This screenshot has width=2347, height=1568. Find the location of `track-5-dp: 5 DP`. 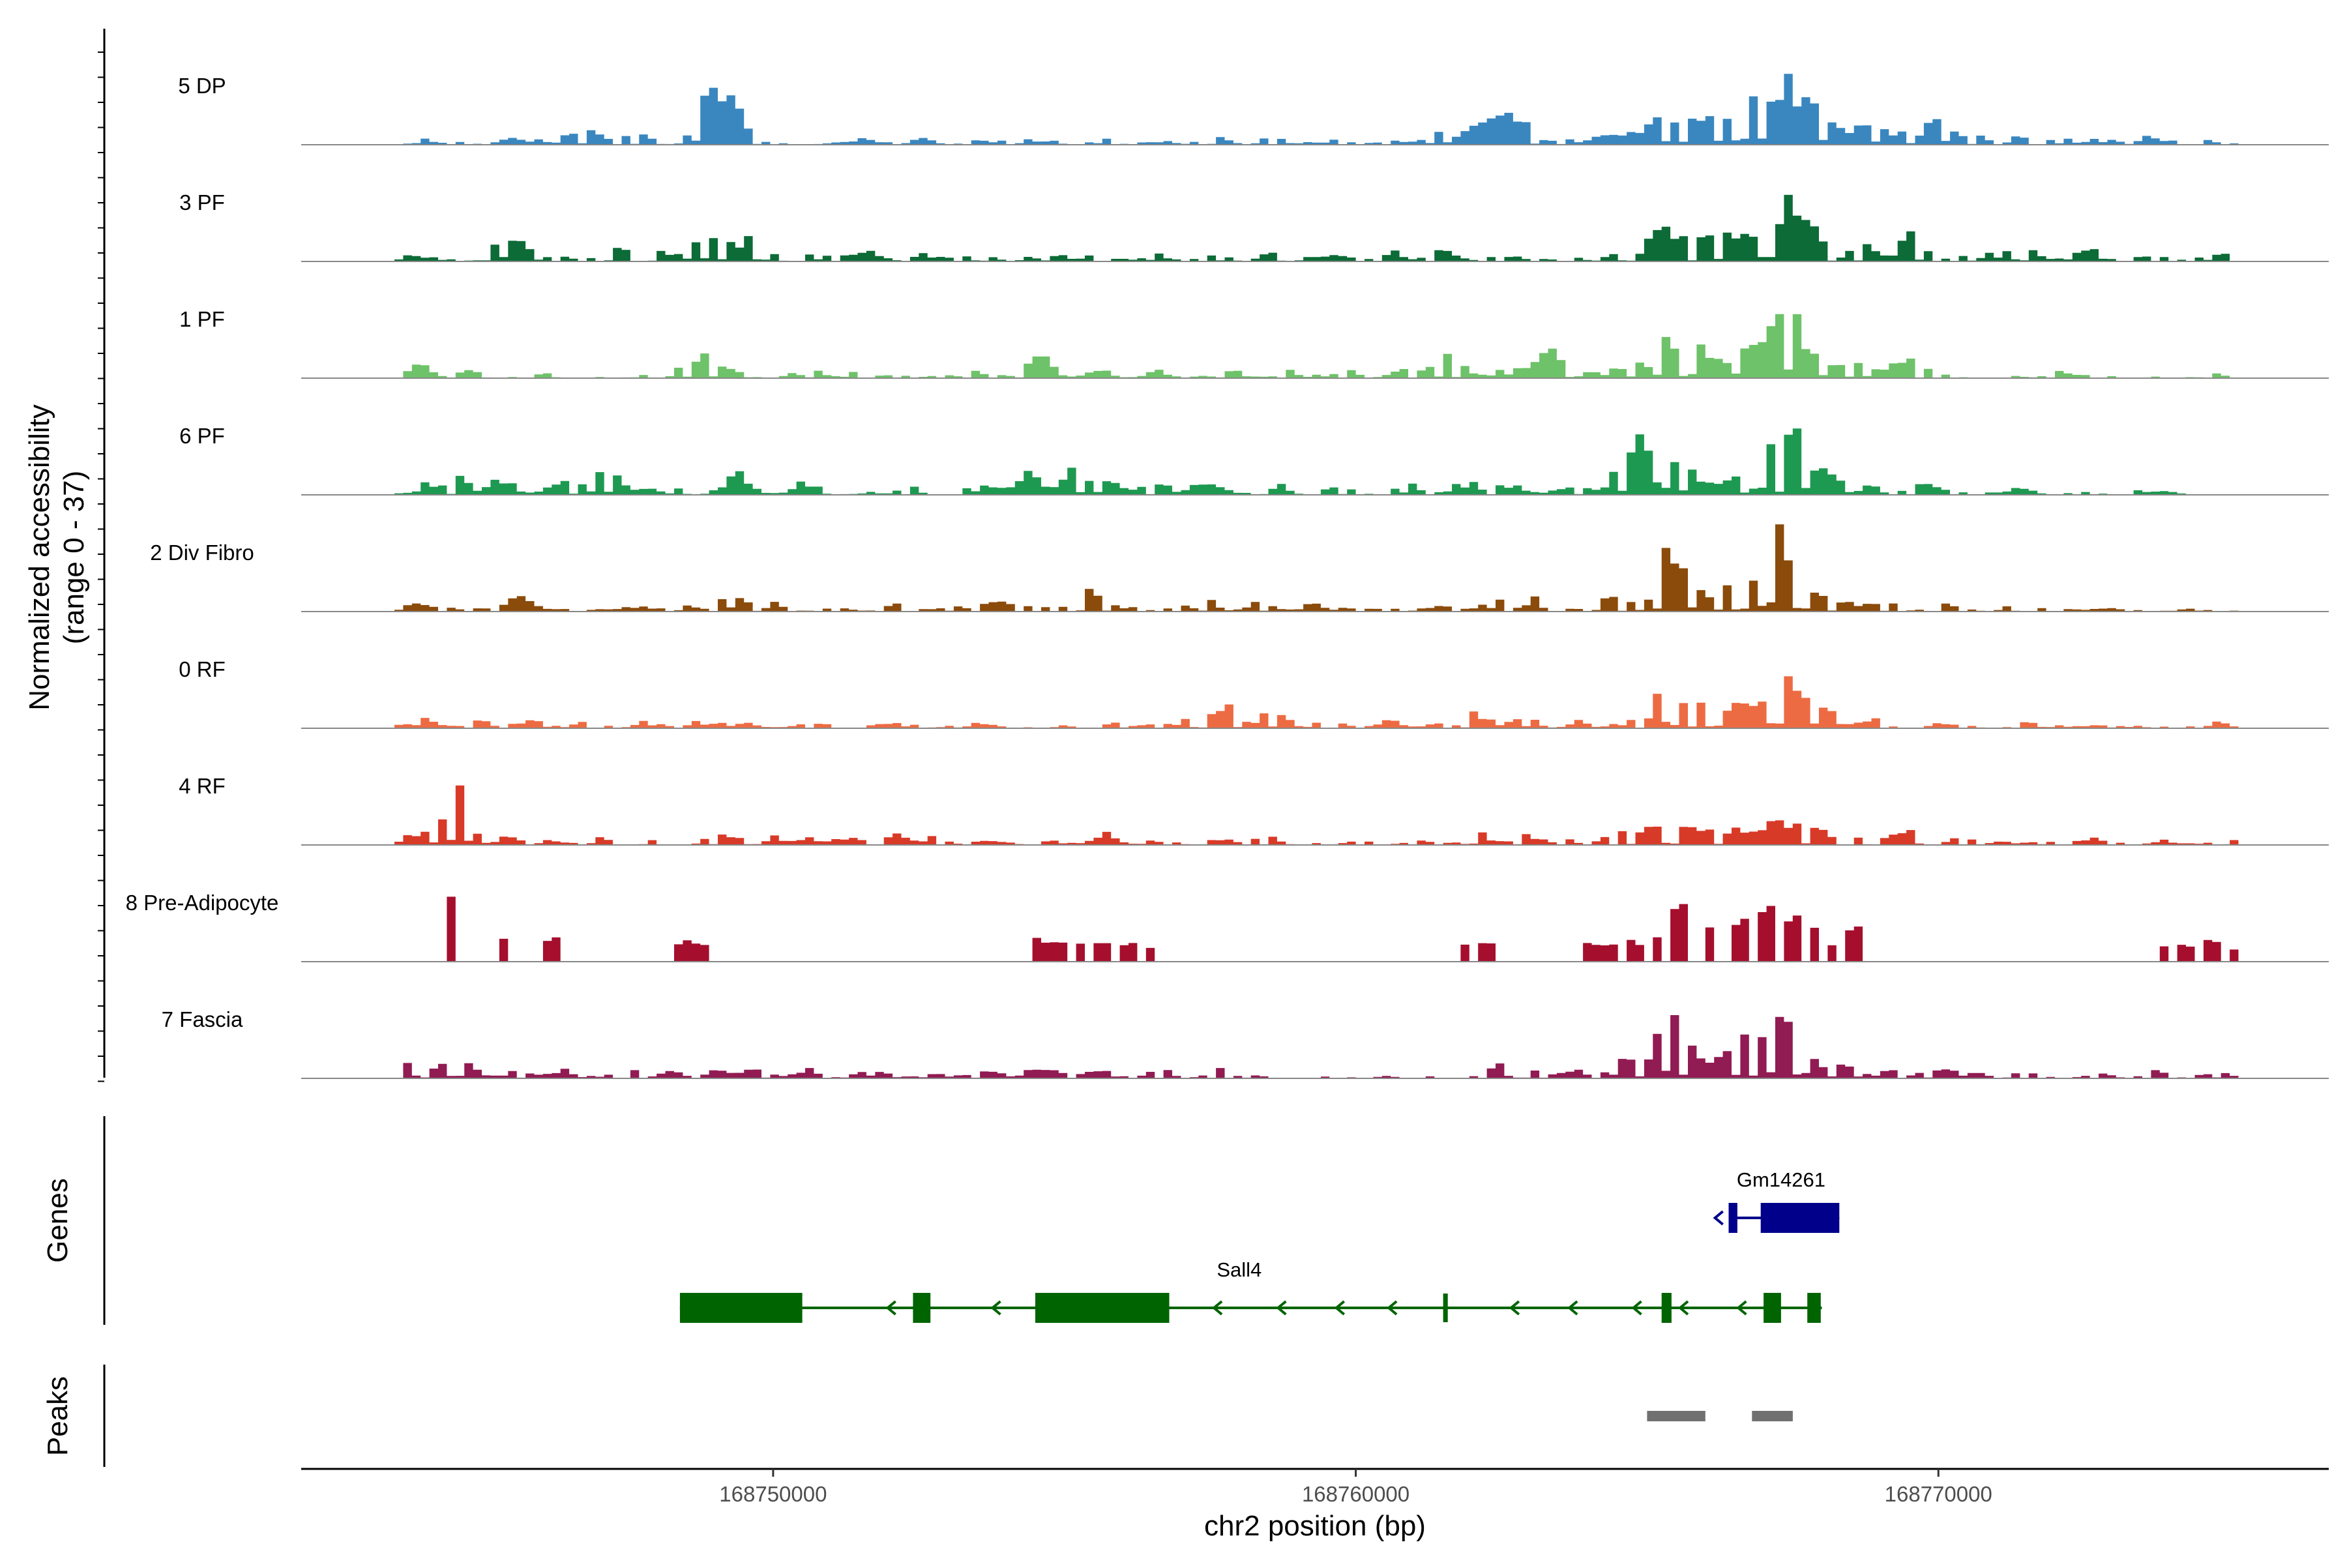

track-5-dp: 5 DP is located at coordinates (1253, 110).